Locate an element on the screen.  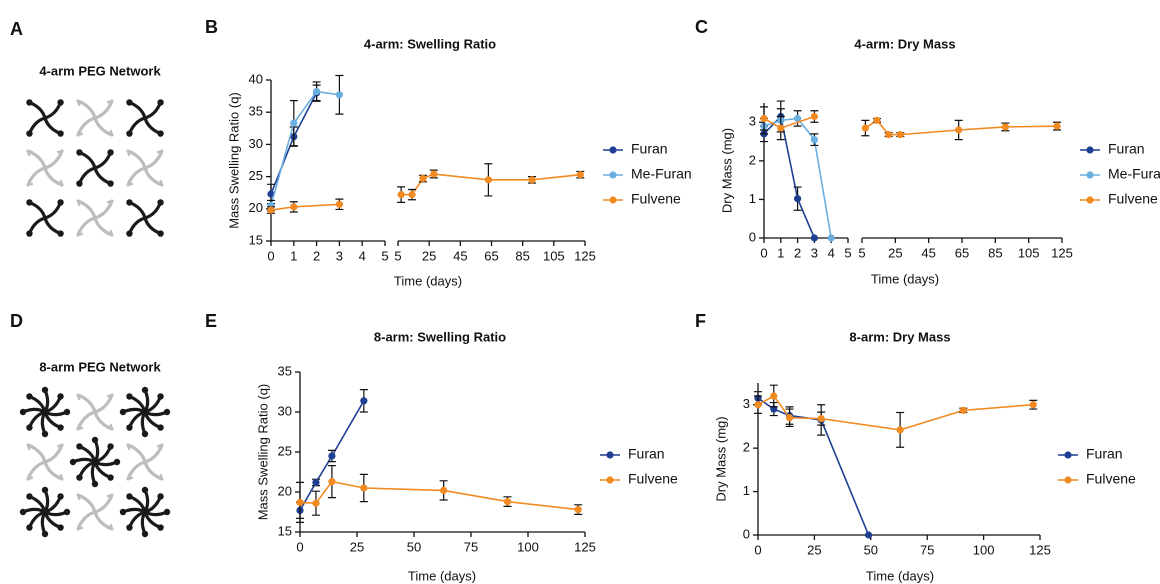
y-tick-label: 1 is located at coordinates (752, 198).